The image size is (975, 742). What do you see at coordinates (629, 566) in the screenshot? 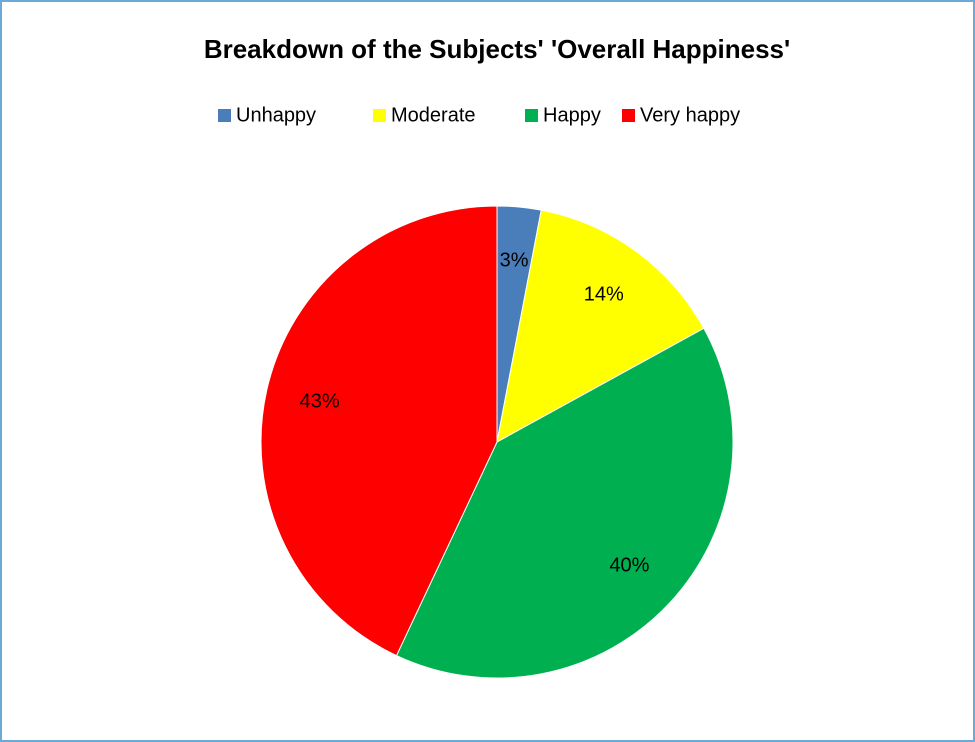
I see `data-label: 40%` at bounding box center [629, 566].